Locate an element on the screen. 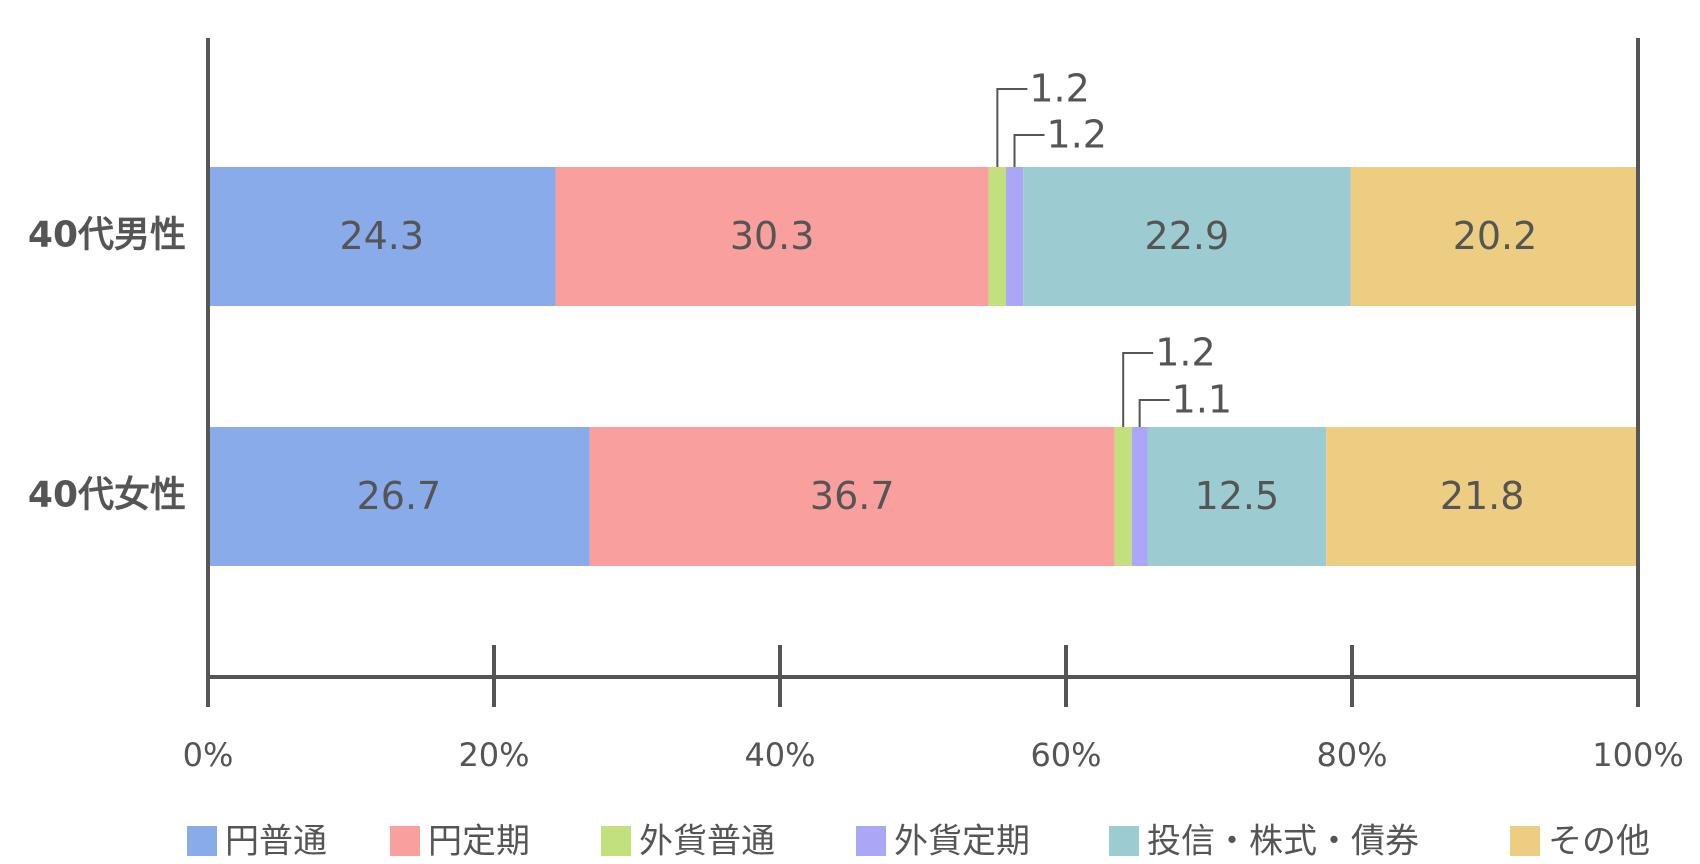 The image size is (1700, 864). value-label: 21.8 is located at coordinates (1482, 496).